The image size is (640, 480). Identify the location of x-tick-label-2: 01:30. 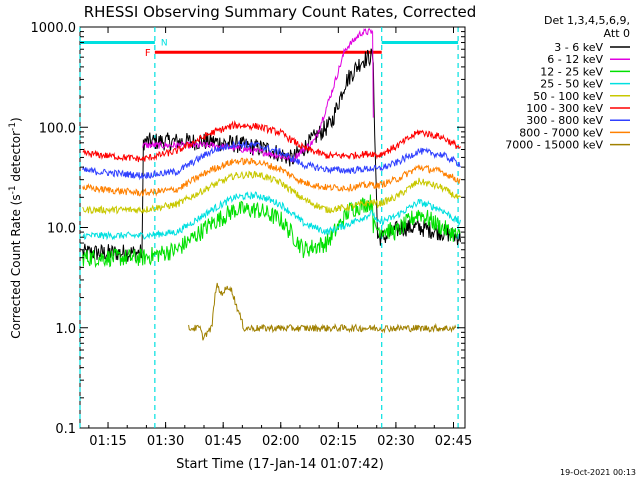
(165, 441).